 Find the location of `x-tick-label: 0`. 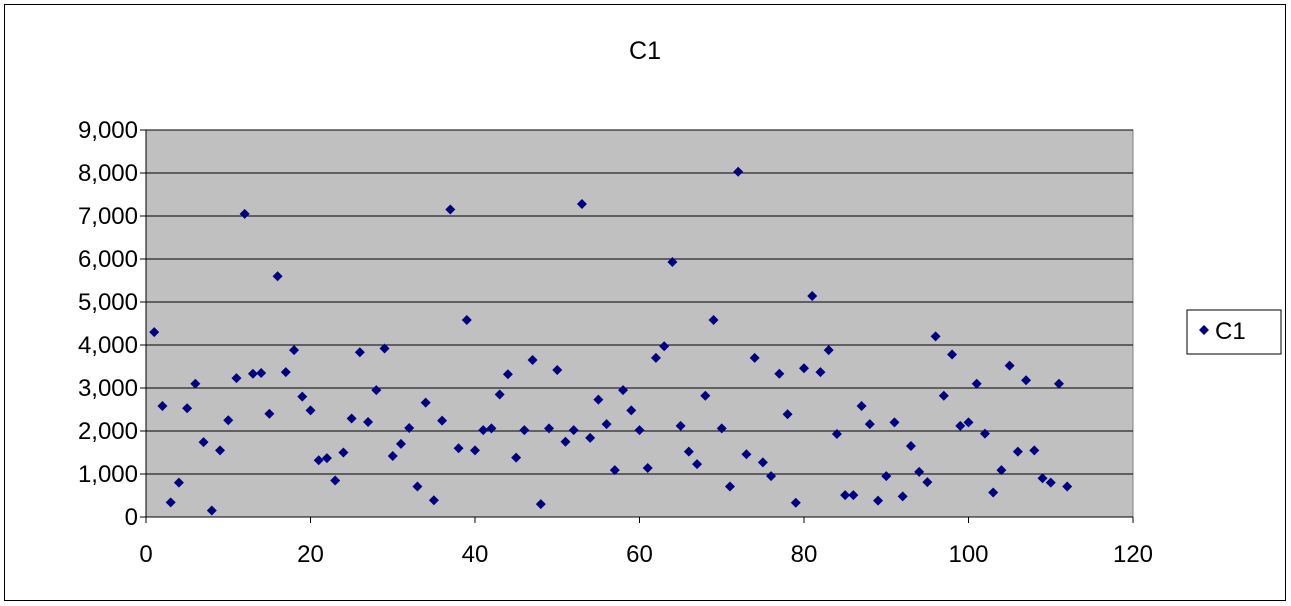

x-tick-label: 0 is located at coordinates (145, 554).